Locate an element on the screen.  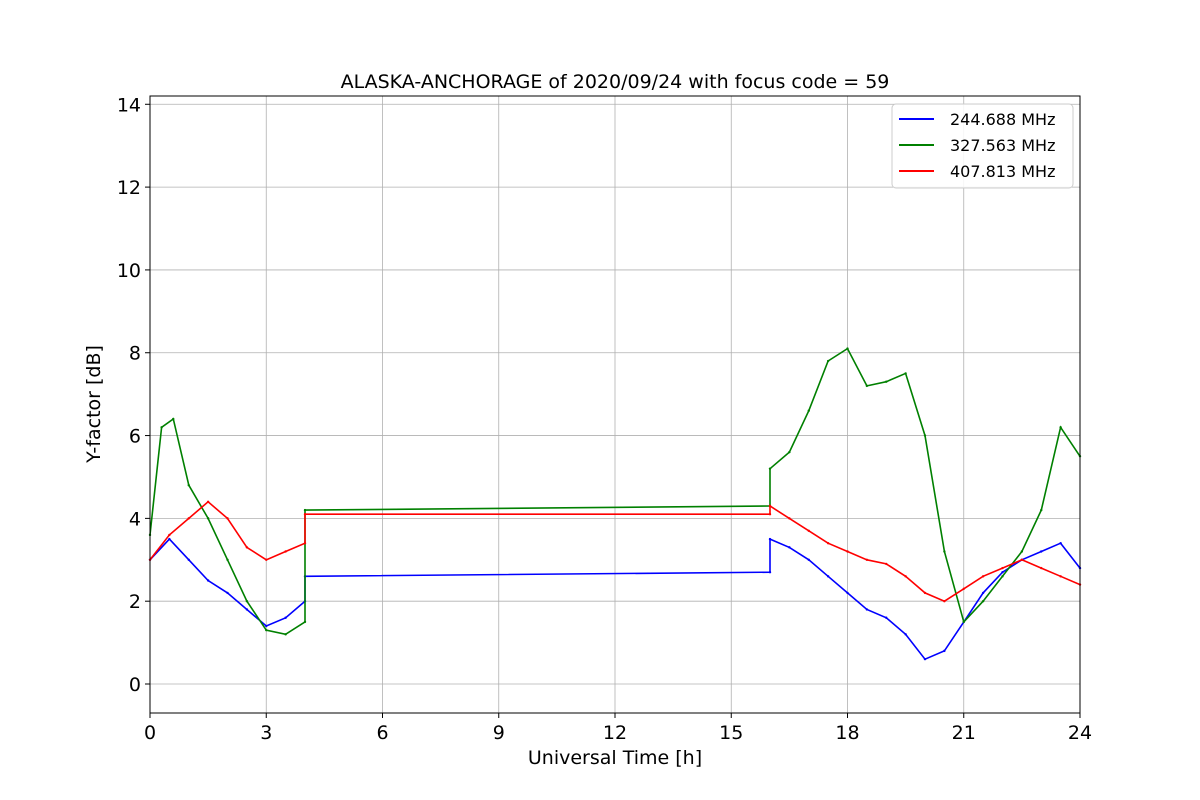
y-tick-label: 8 is located at coordinates (135, 354).